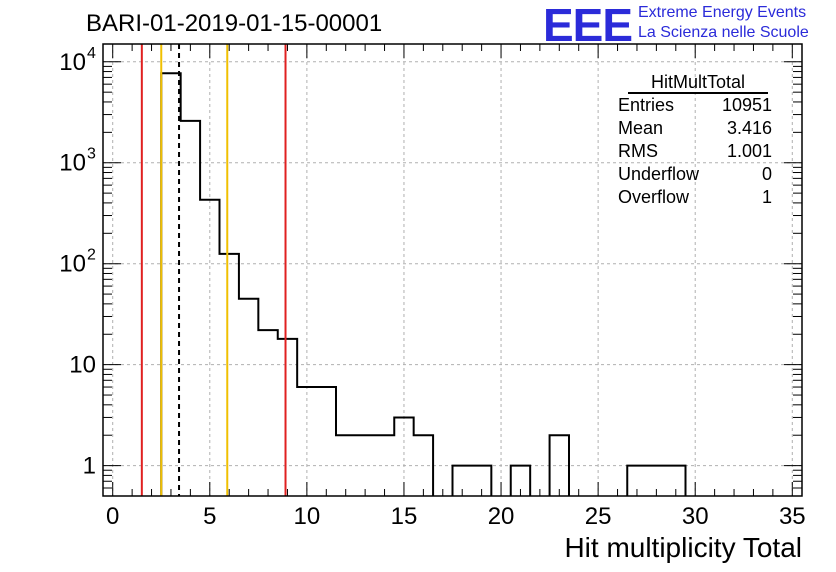 Image resolution: width=836 pixels, height=572 pixels. Describe the element at coordinates (209, 516) in the screenshot. I see `x-tick-label: 5` at that location.